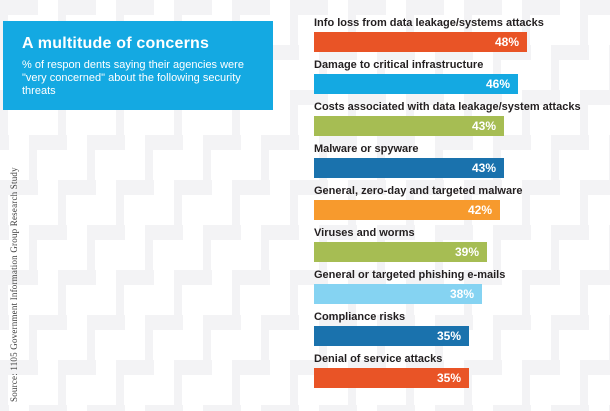 This screenshot has height=411, width=610. Describe the element at coordinates (378, 359) in the screenshot. I see `bar-category-label: Denial of service attacks` at that location.